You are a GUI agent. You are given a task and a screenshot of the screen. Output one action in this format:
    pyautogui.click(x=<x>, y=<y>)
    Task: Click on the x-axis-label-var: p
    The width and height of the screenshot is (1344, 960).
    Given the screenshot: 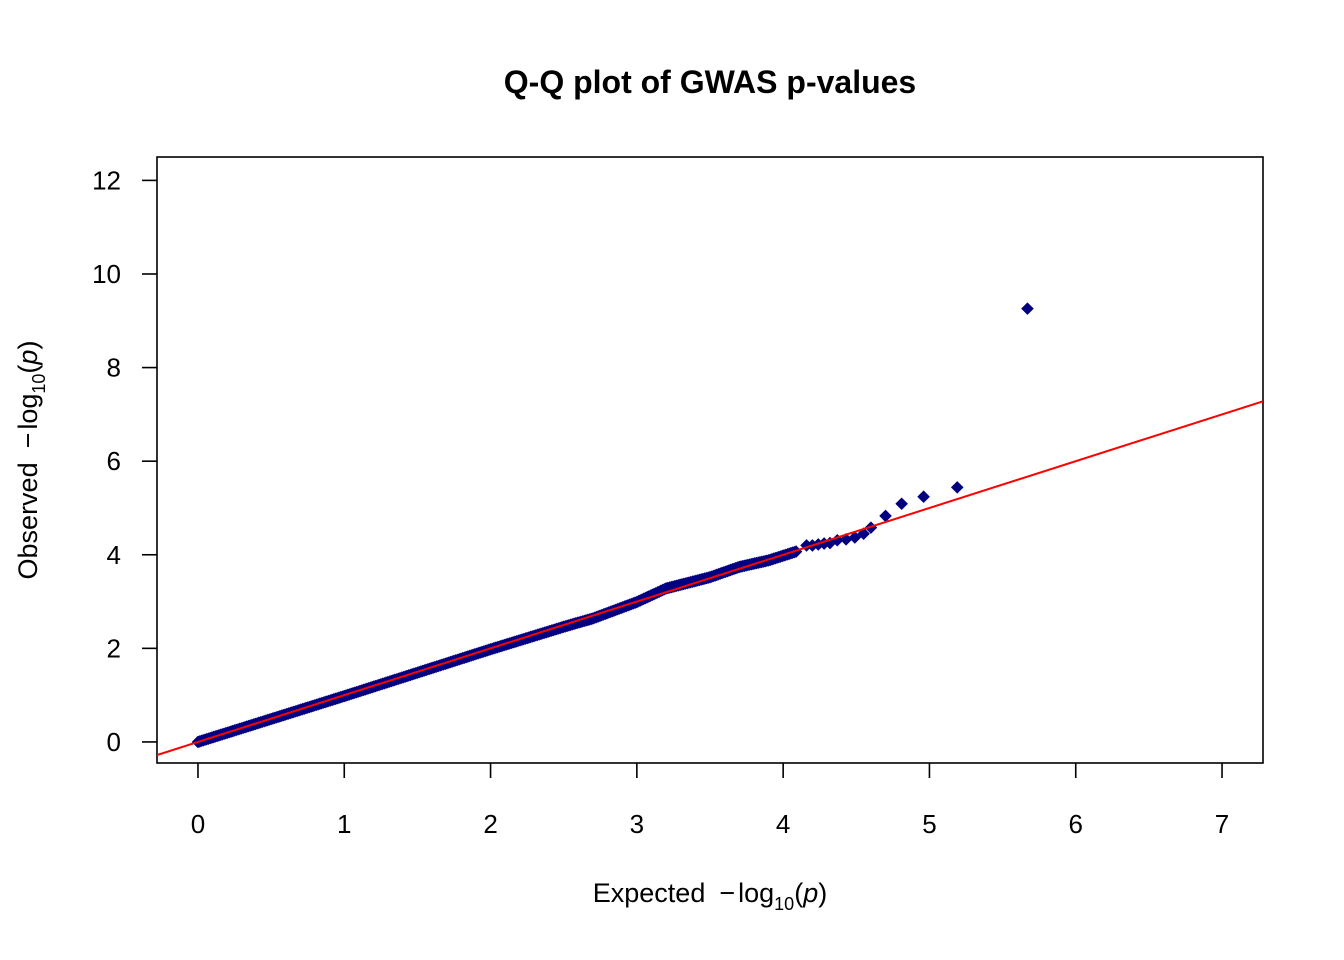 What is the action you would take?
    pyautogui.click(x=810, y=893)
    